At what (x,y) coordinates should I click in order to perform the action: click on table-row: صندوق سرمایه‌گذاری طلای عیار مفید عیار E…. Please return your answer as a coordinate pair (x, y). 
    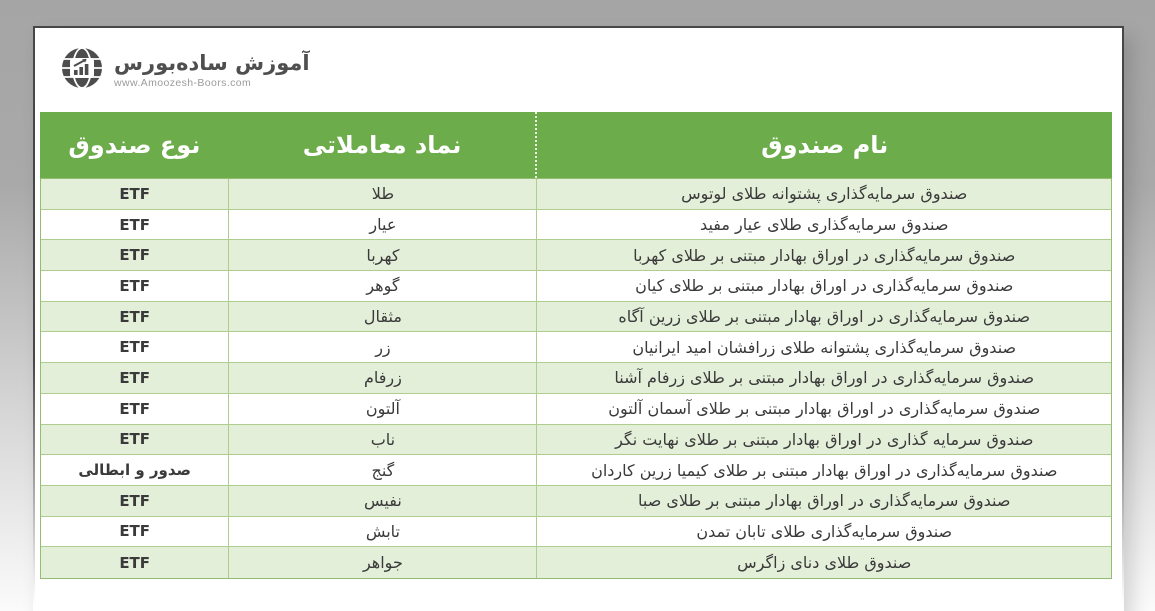
    Looking at the image, I should click on (576, 225).